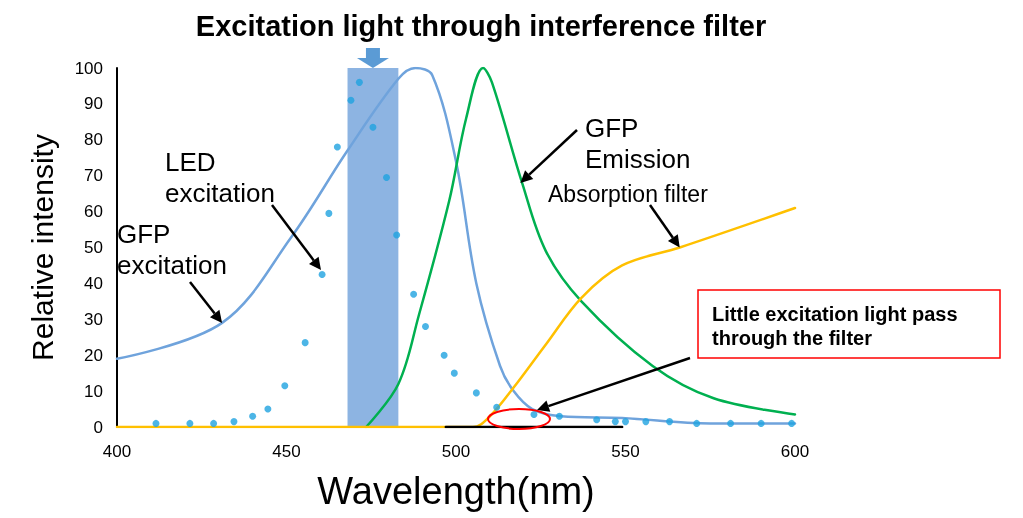 This screenshot has width=1023, height=518. What do you see at coordinates (93, 283) in the screenshot?
I see `y-tick-label: 40` at bounding box center [93, 283].